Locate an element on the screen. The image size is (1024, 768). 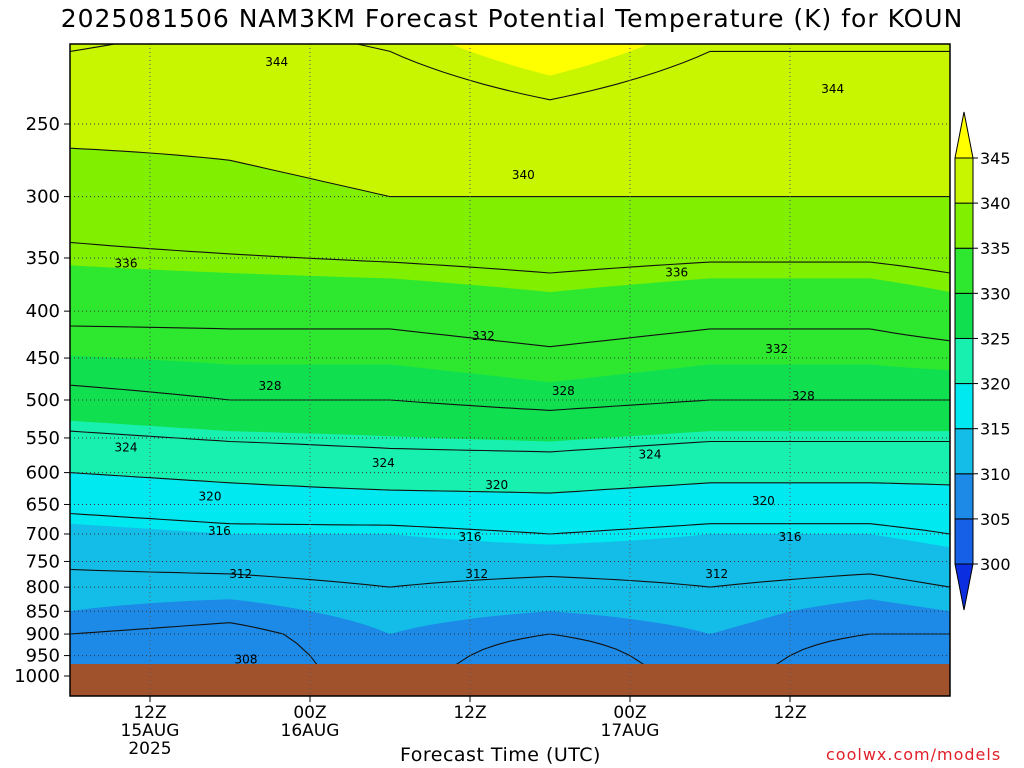
x-tick-label-48-0: 00Z is located at coordinates (629, 713).